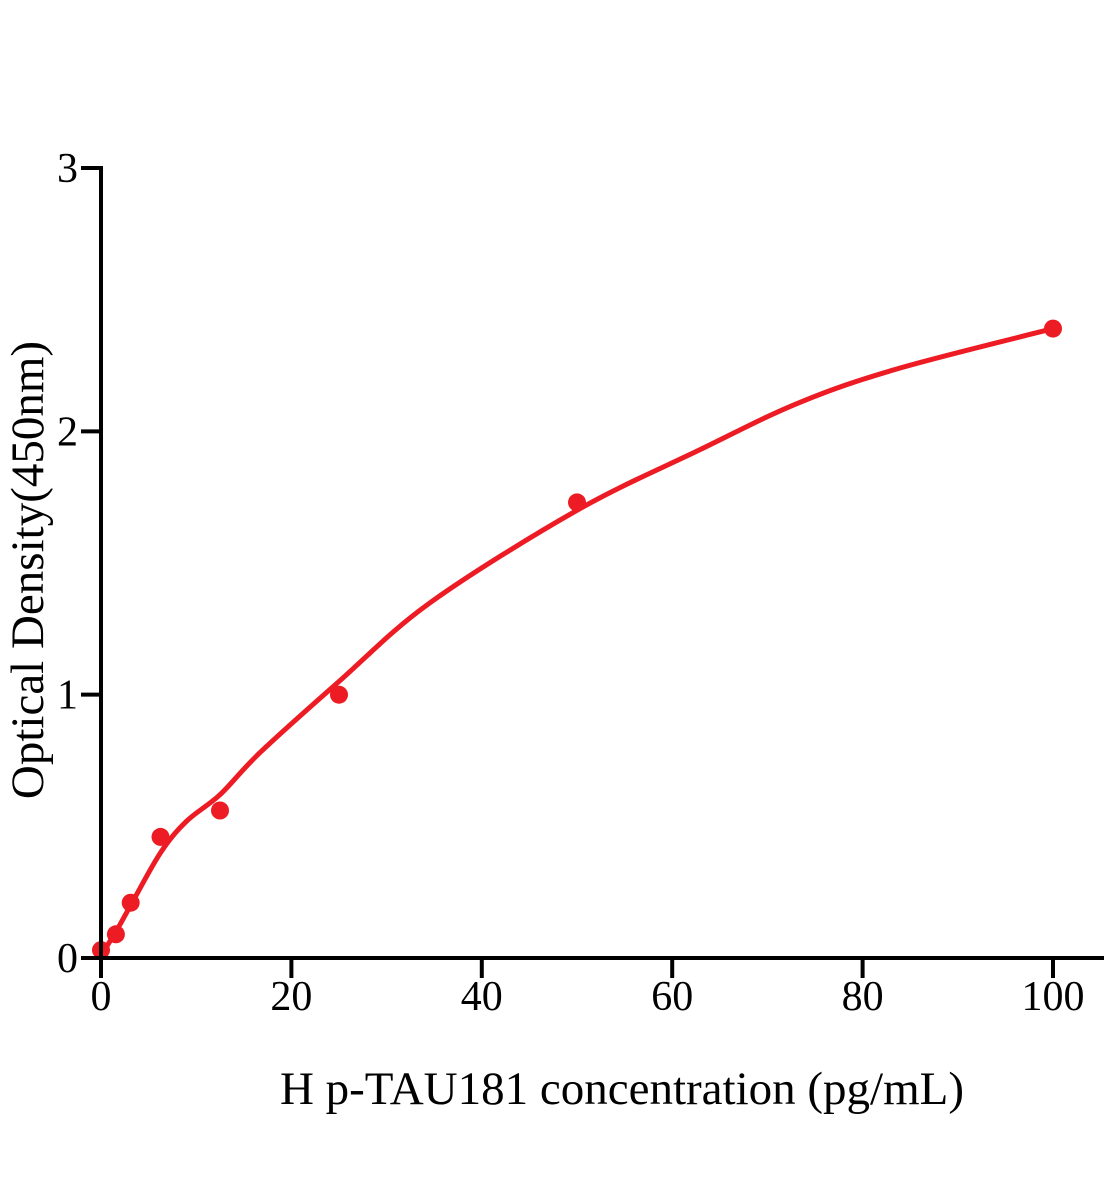 The image size is (1104, 1200). I want to click on y-tick-label: 0, so click(67, 959).